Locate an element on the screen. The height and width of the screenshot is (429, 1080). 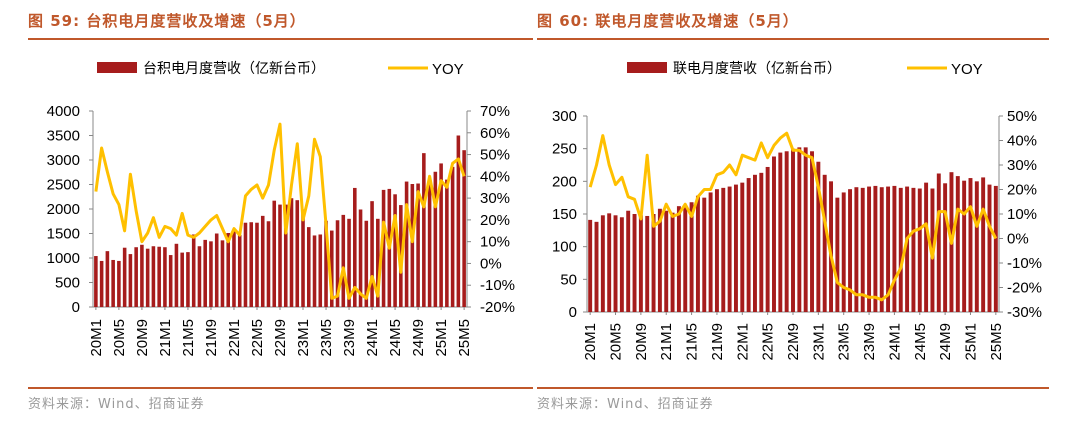
legend-bar-swatch is located at coordinates (647, 67).